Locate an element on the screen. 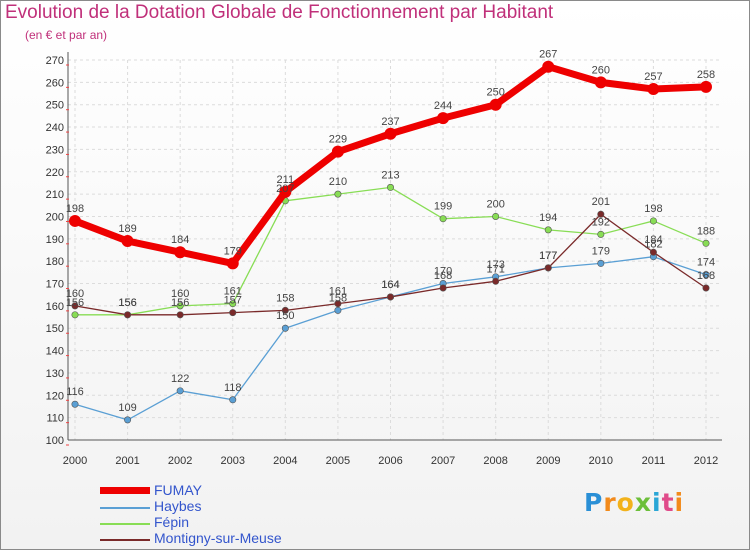  data-label-haybes: 150 is located at coordinates (285, 316).